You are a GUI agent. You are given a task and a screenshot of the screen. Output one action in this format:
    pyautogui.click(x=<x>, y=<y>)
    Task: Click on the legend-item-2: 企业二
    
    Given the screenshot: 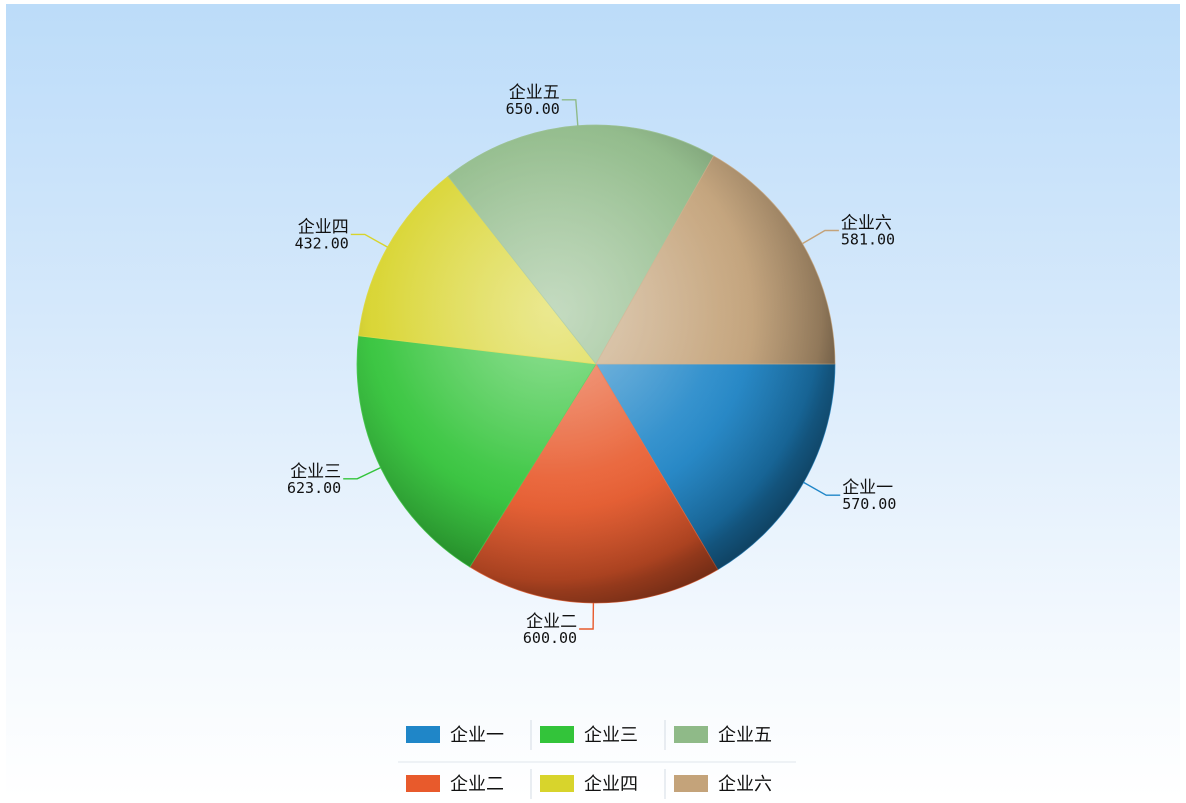 What is the action you would take?
    pyautogui.click(x=455, y=784)
    